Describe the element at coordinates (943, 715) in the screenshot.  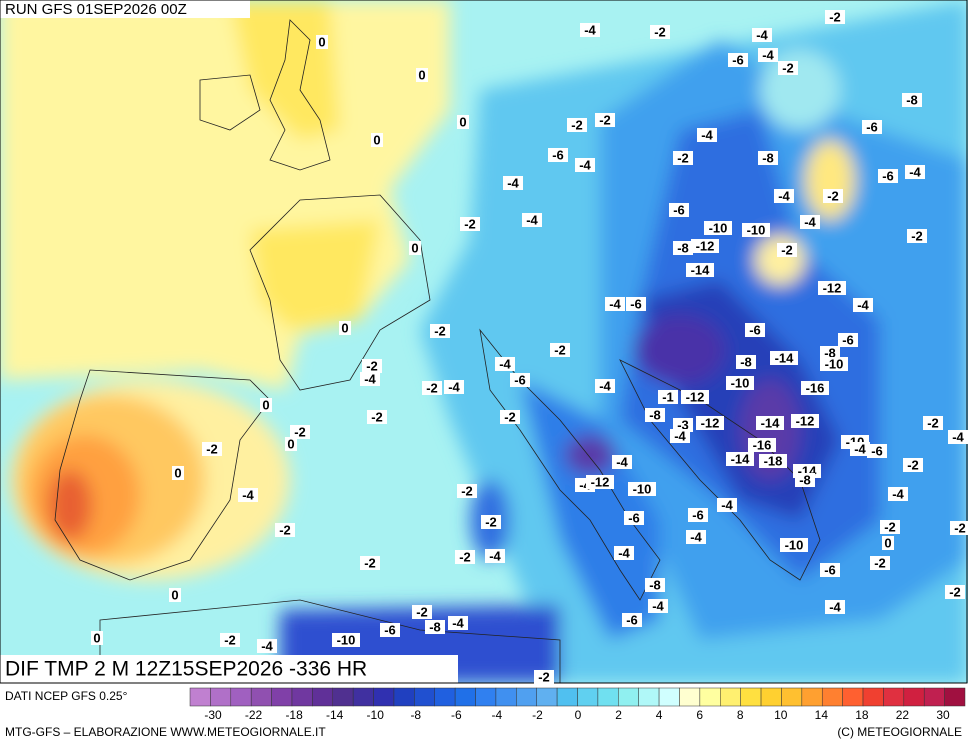
I see `colorbar-tick-label: 30` at that location.